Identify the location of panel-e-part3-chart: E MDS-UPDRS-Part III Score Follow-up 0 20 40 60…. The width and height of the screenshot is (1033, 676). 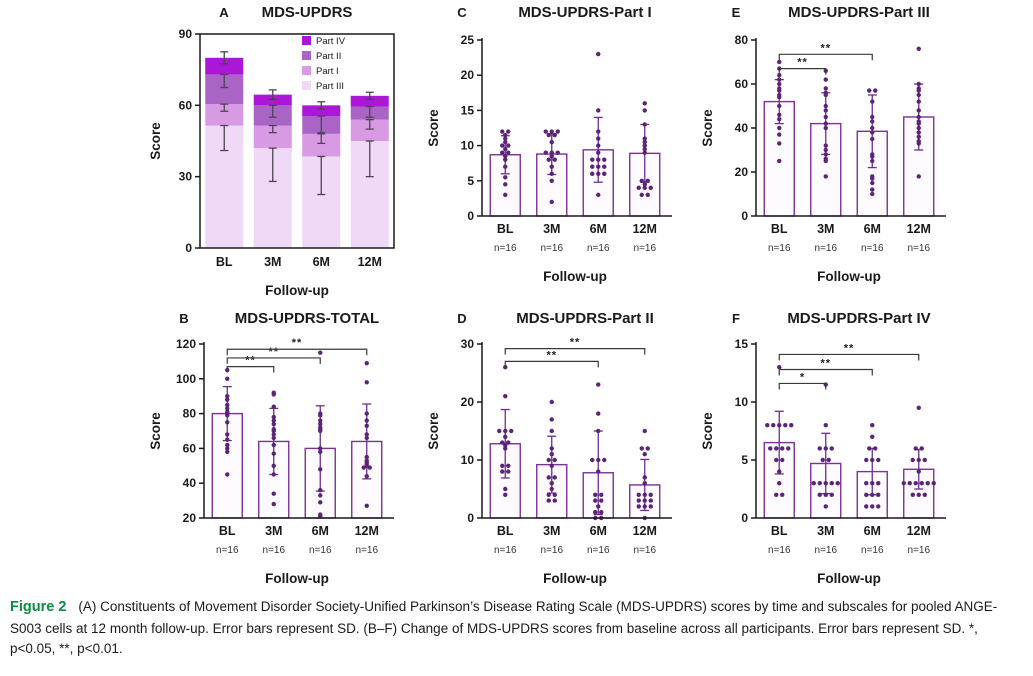
(823, 144).